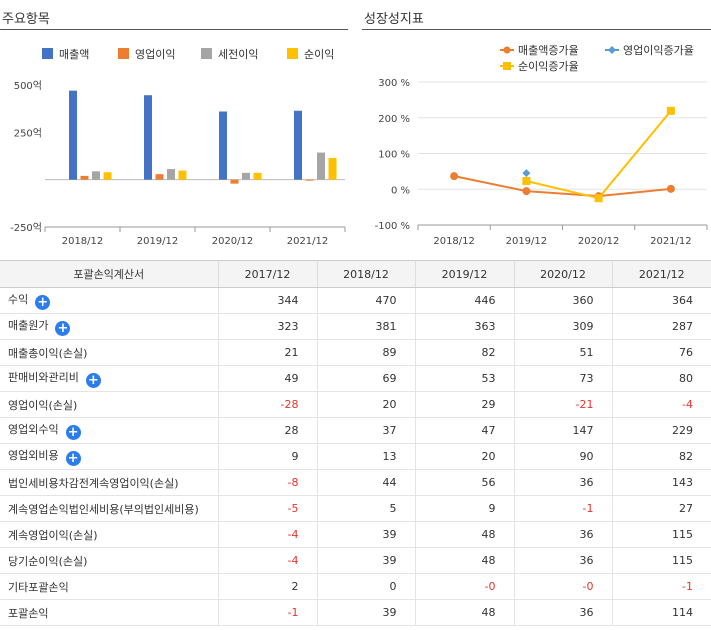 The image size is (711, 630). What do you see at coordinates (465, 560) in the screenshot?
I see `table-cell: 48` at bounding box center [465, 560].